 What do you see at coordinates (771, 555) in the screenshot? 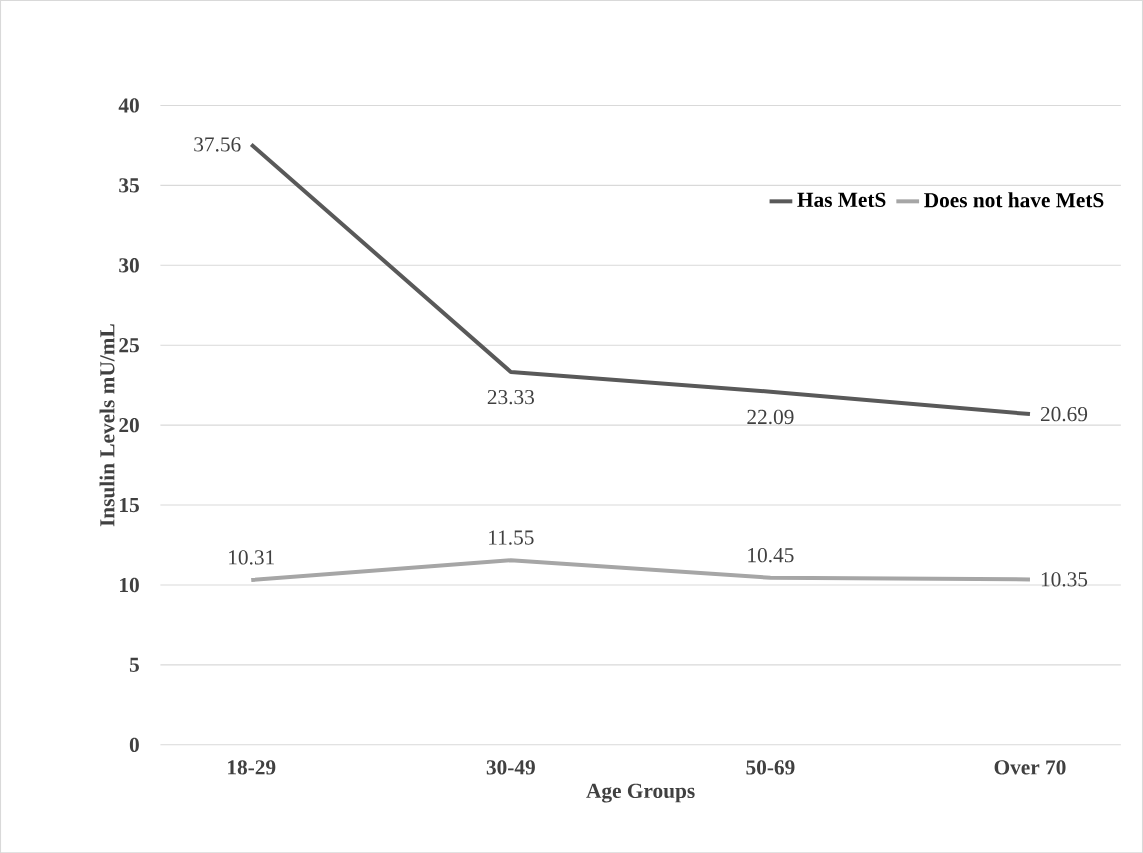
I see `data-label: 10.45` at bounding box center [771, 555].